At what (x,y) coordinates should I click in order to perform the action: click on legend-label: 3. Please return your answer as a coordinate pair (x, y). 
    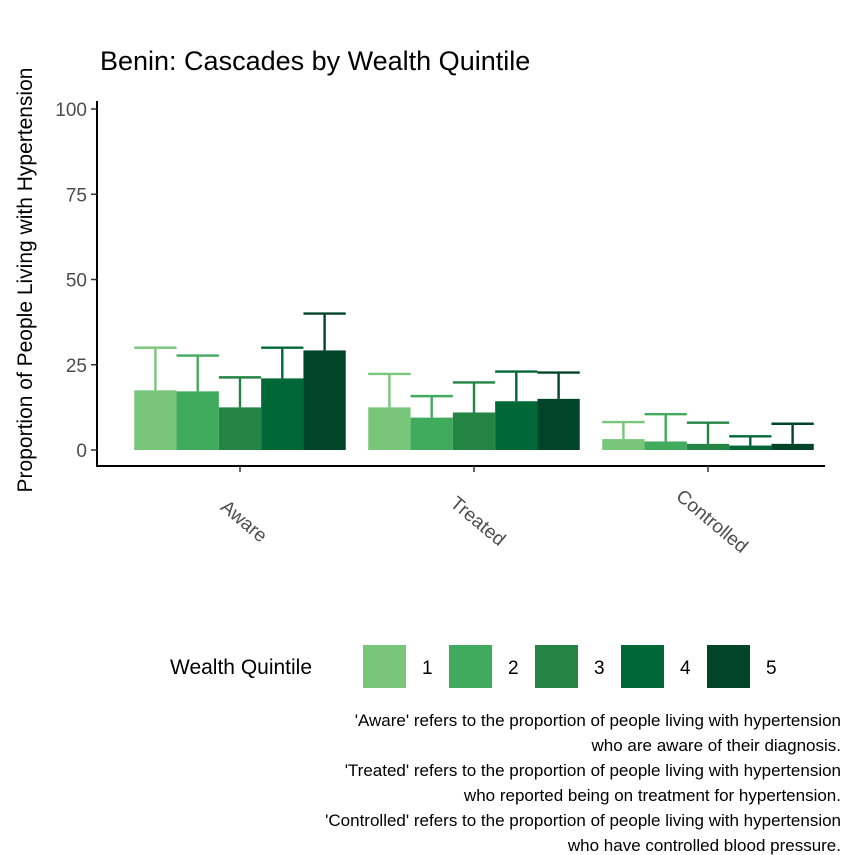
    Looking at the image, I should click on (599, 668).